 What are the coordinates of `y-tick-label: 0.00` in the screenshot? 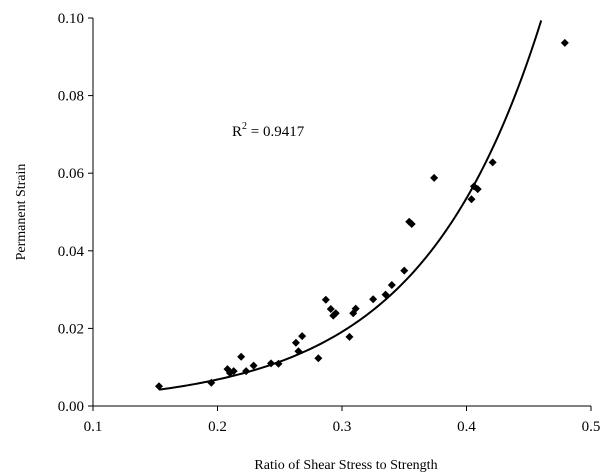 It's located at (71, 407).